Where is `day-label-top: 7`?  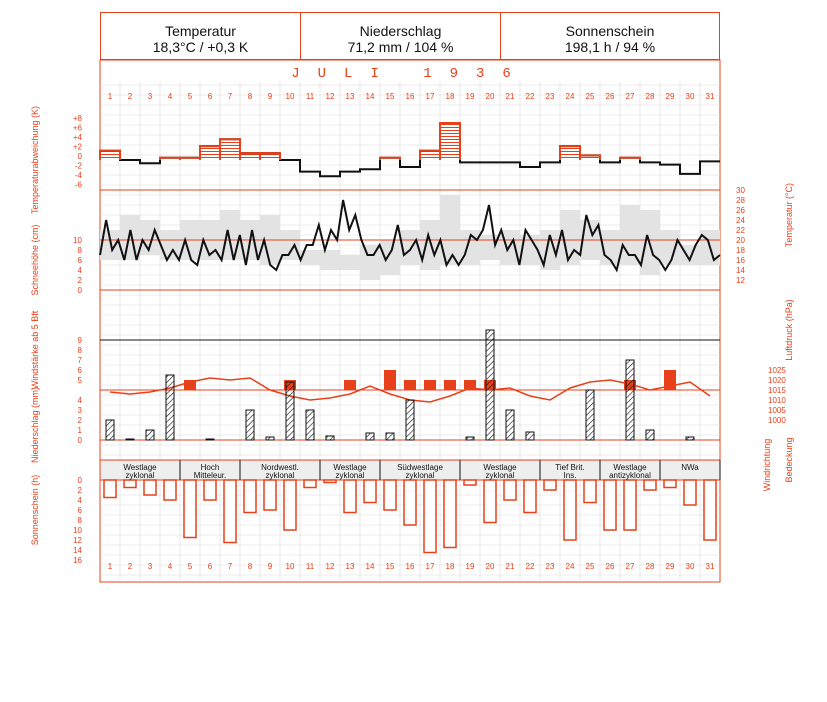
day-label-top: 7 is located at coordinates (230, 96).